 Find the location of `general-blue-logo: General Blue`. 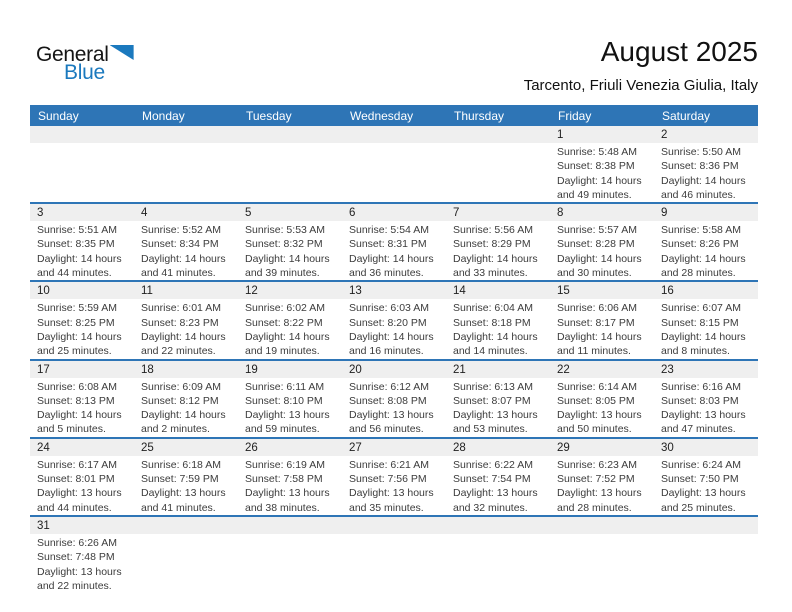

general-blue-logo: General Blue is located at coordinates (96, 63).